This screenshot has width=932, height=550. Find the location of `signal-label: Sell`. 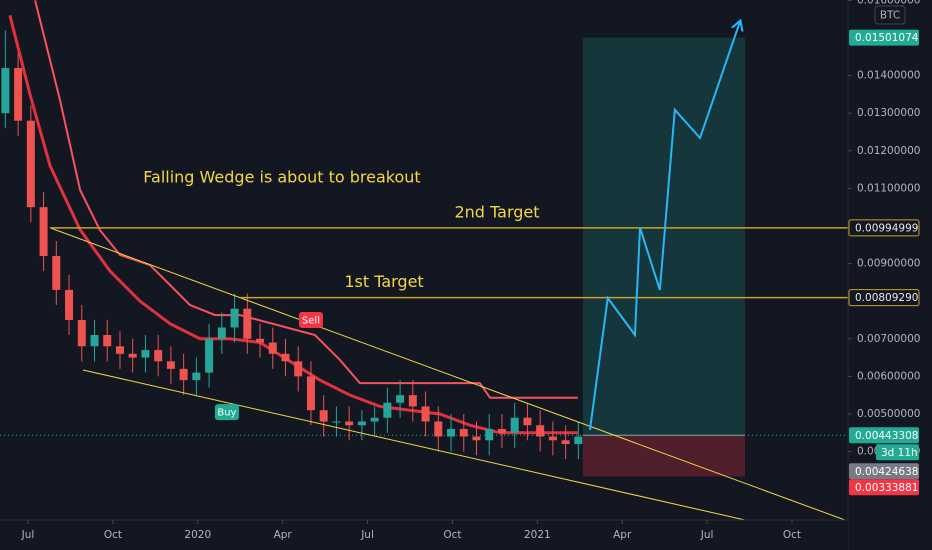

signal-label: Sell is located at coordinates (311, 320).